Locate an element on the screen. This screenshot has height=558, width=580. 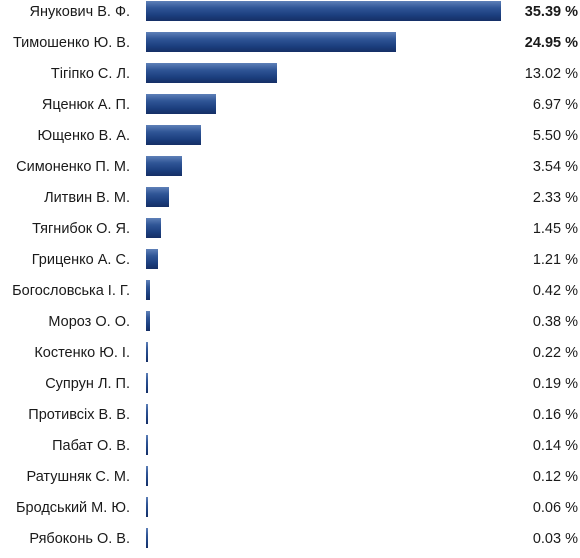
value-label: 0.06 % is located at coordinates (555, 508).